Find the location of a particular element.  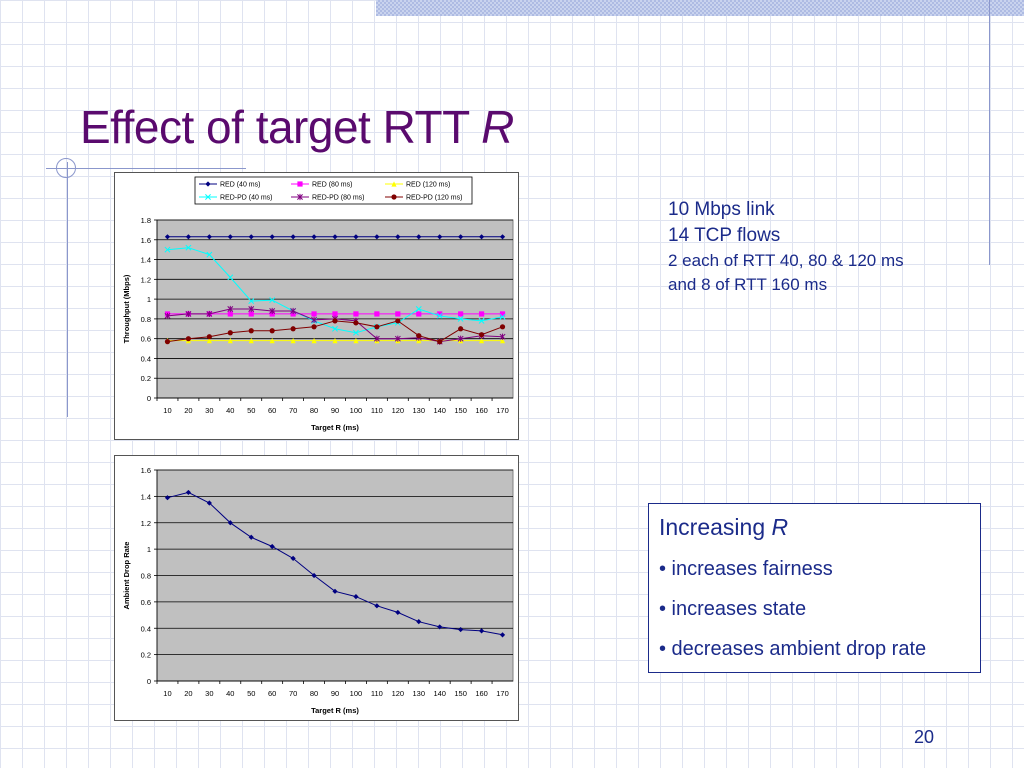

summary-bullet: • decreases ambient drop rate is located at coordinates (793, 649).